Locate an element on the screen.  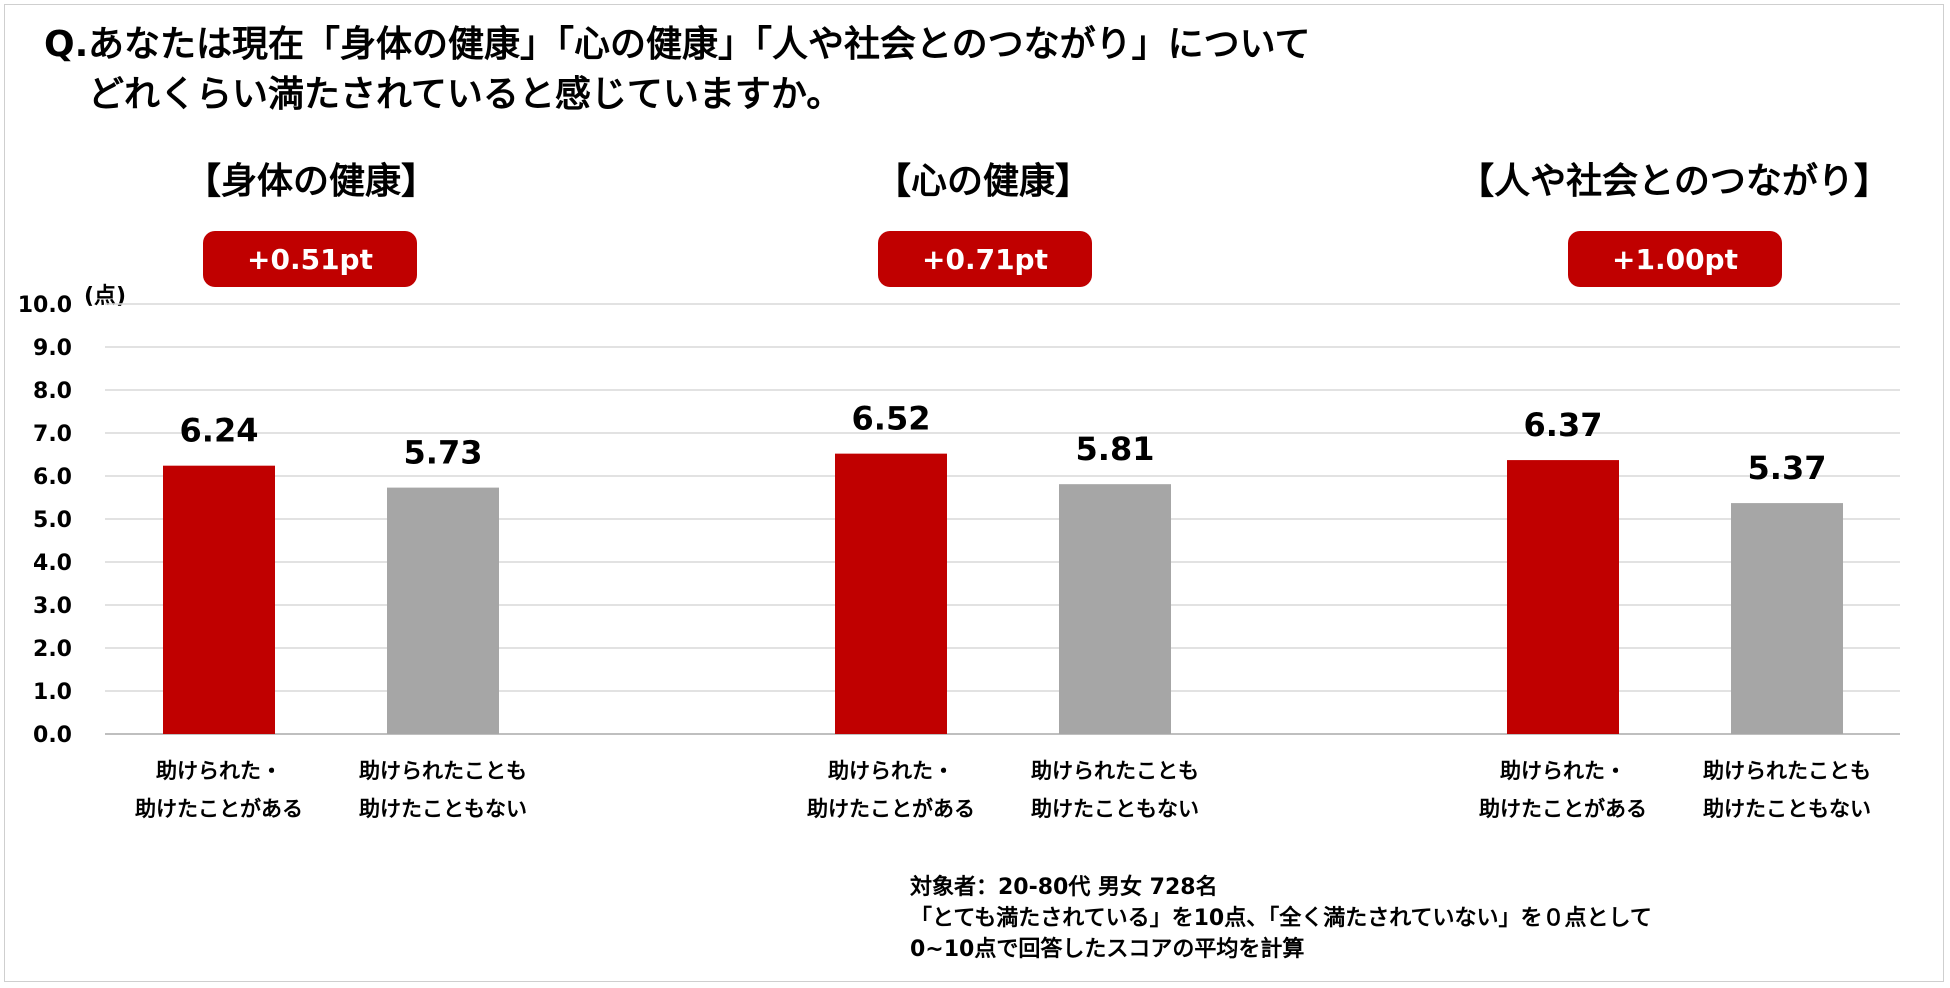
y-tick-label: 6.0 is located at coordinates (52, 477).